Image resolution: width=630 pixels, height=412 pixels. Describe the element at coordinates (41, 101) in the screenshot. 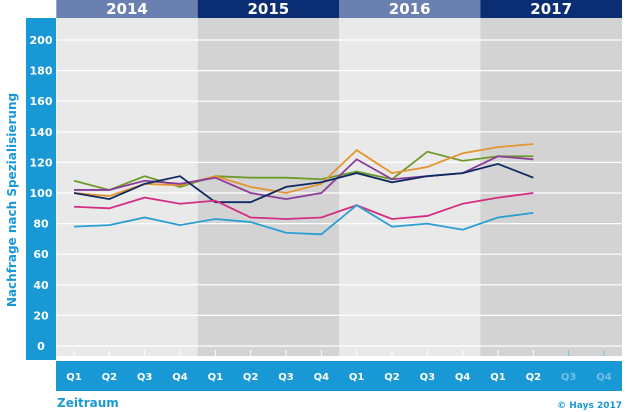

I see `y-tick-label: 160` at that location.